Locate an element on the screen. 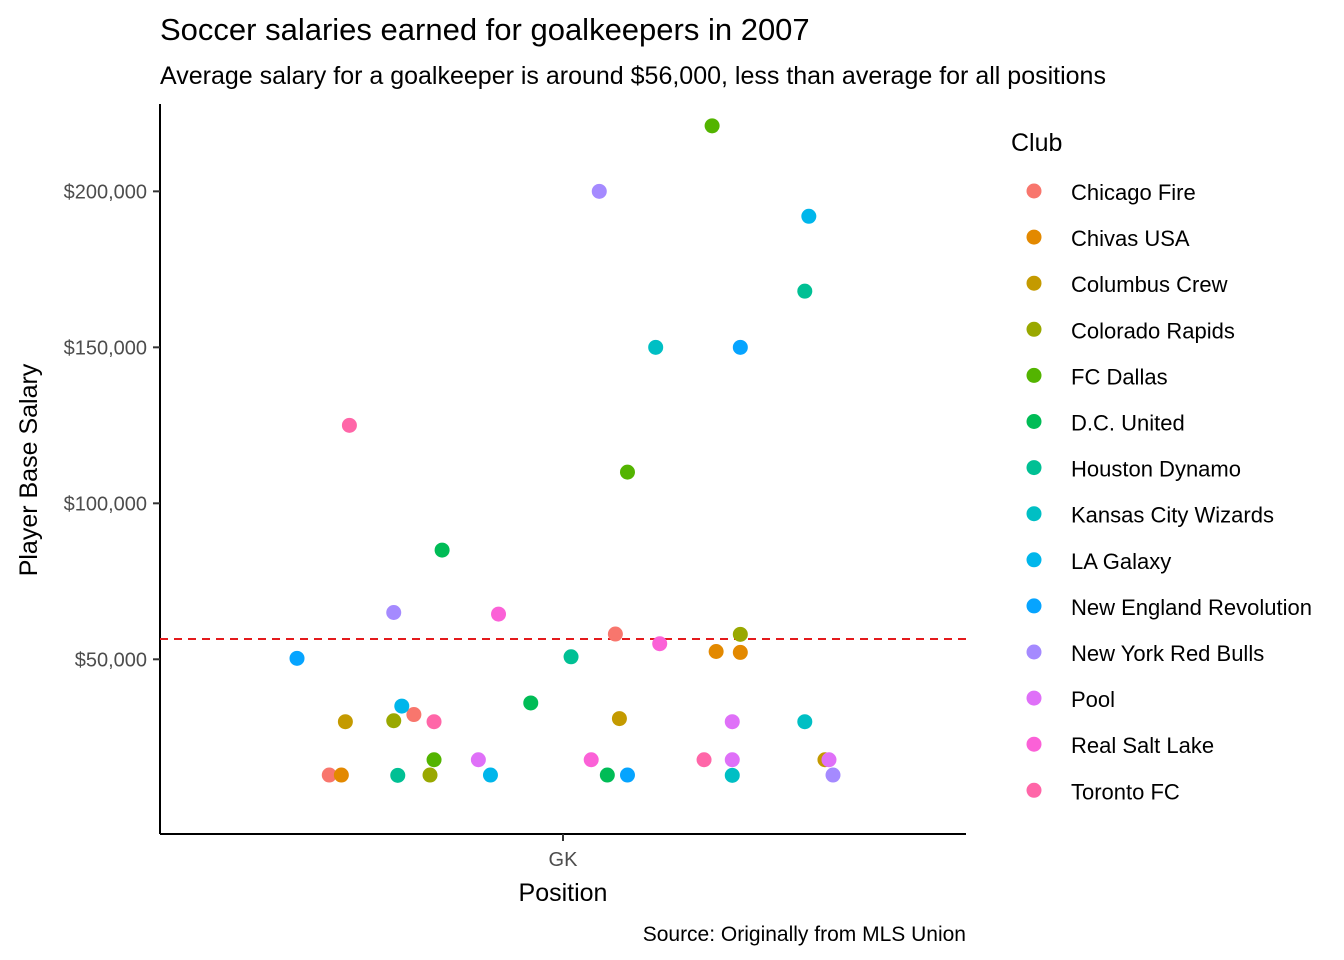 The width and height of the screenshot is (1344, 960). x-tick-label: GK is located at coordinates (564, 860).